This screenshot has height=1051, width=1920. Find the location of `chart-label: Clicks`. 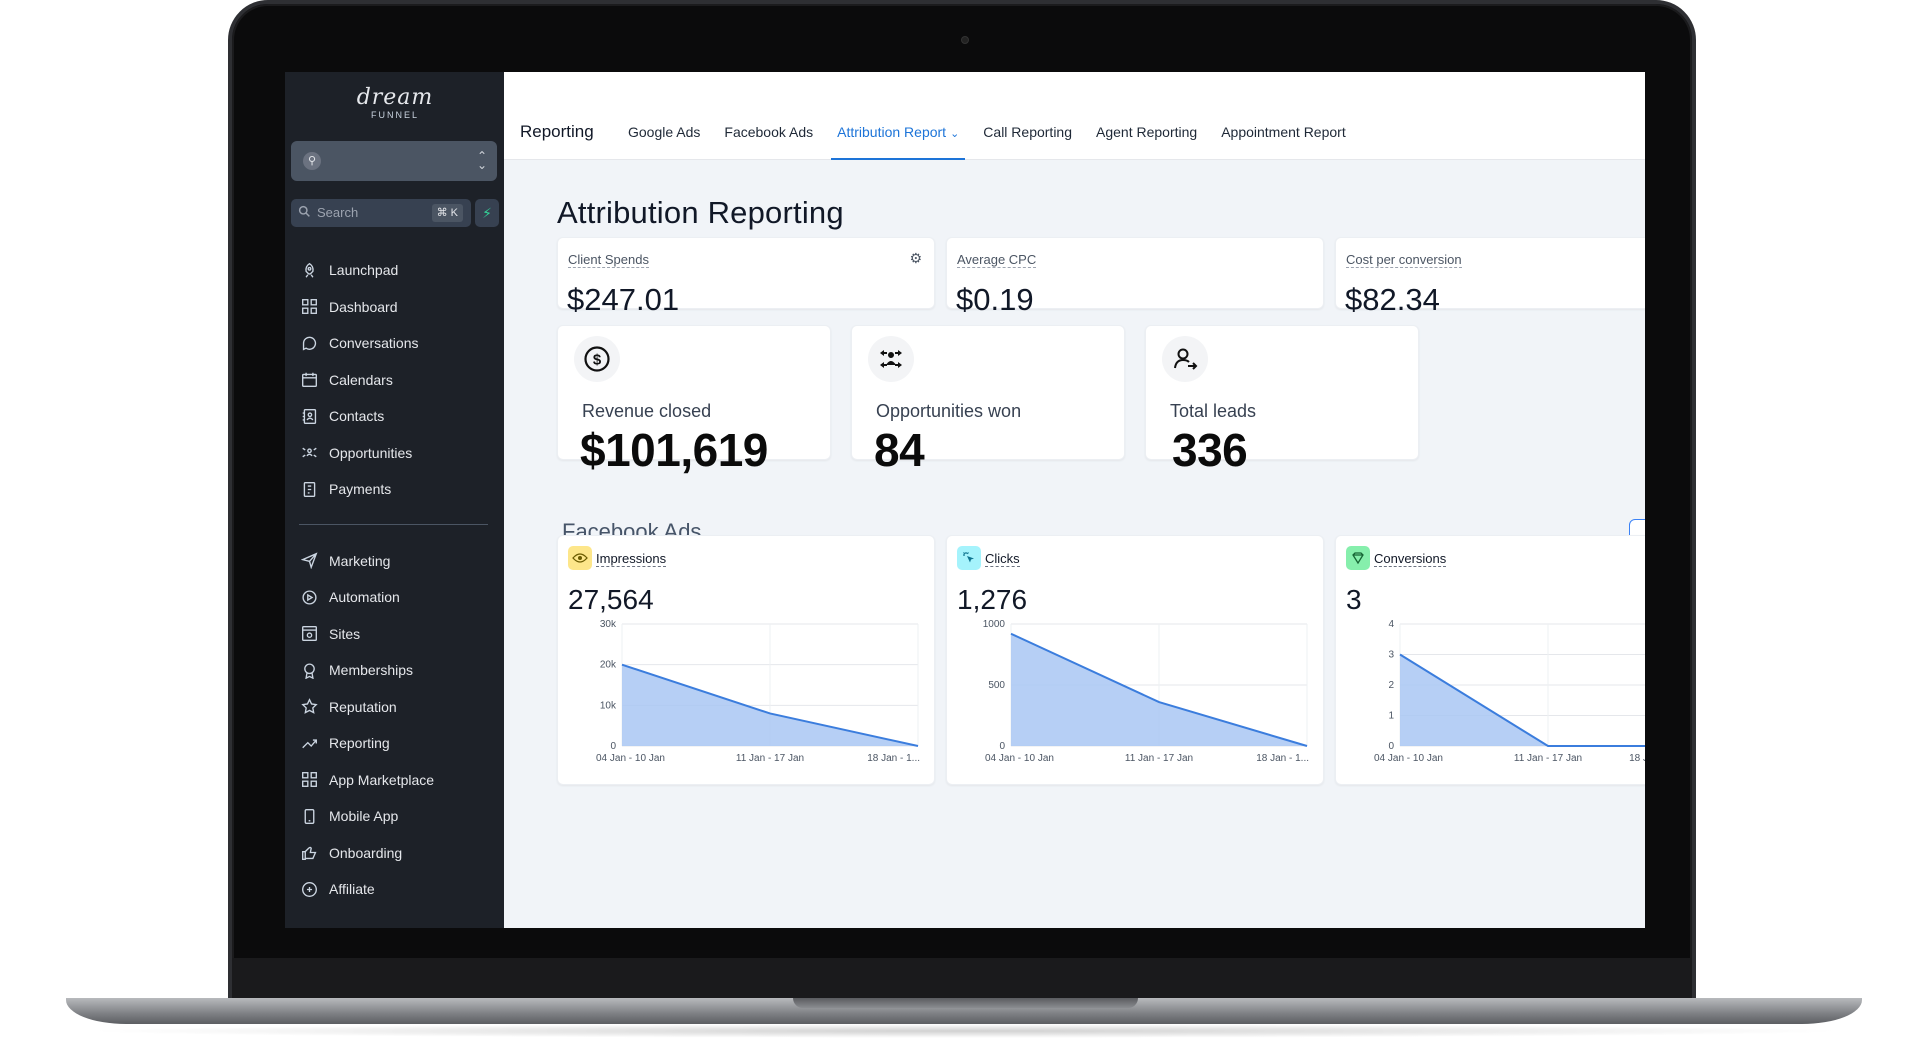

chart-label: Clicks is located at coordinates (1002, 559).